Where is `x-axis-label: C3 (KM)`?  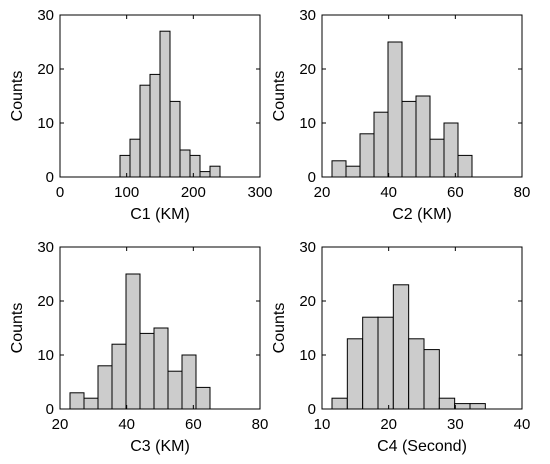
x-axis-label: C3 (KM) is located at coordinates (160, 446).